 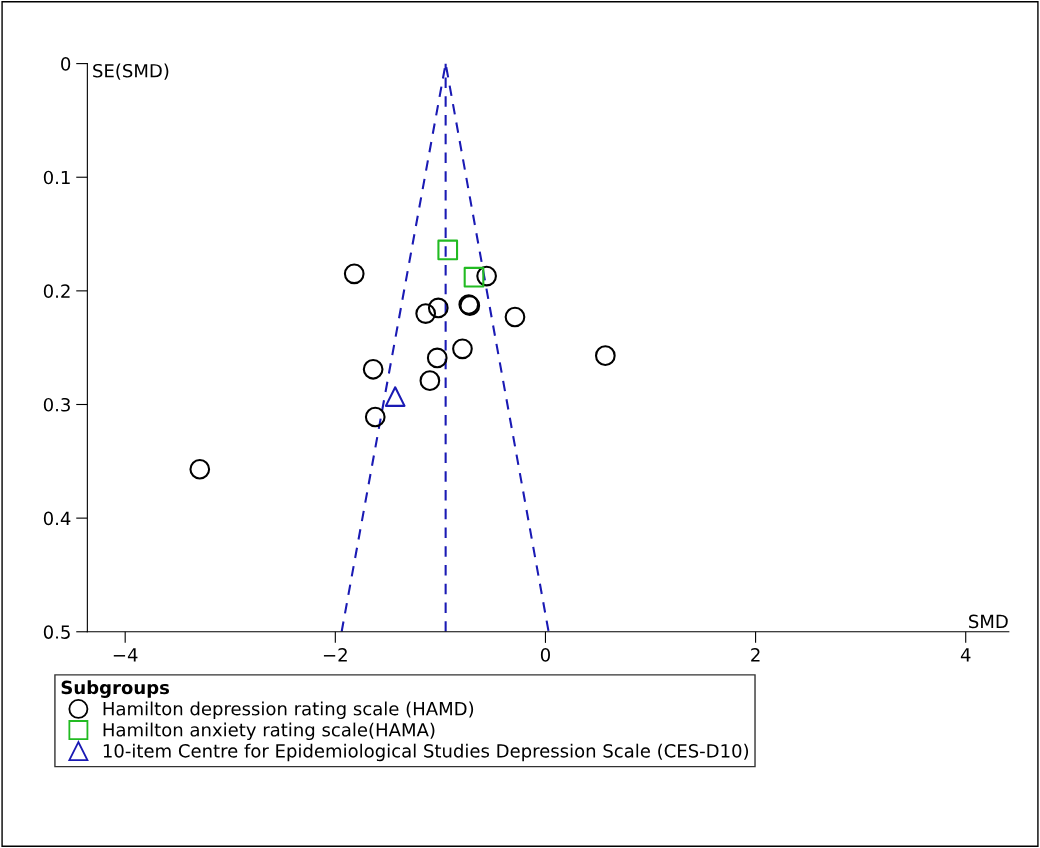 I want to click on x-tick-label: 2, so click(x=755, y=655).